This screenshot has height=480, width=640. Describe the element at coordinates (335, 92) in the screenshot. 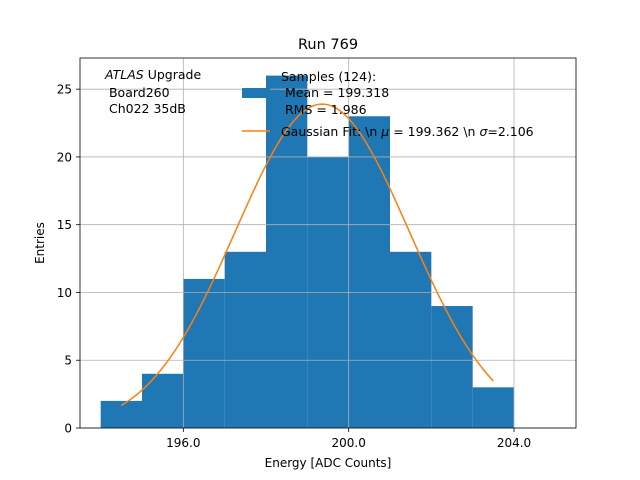

I see `legend-hist-mean: Mean = 199.318` at that location.